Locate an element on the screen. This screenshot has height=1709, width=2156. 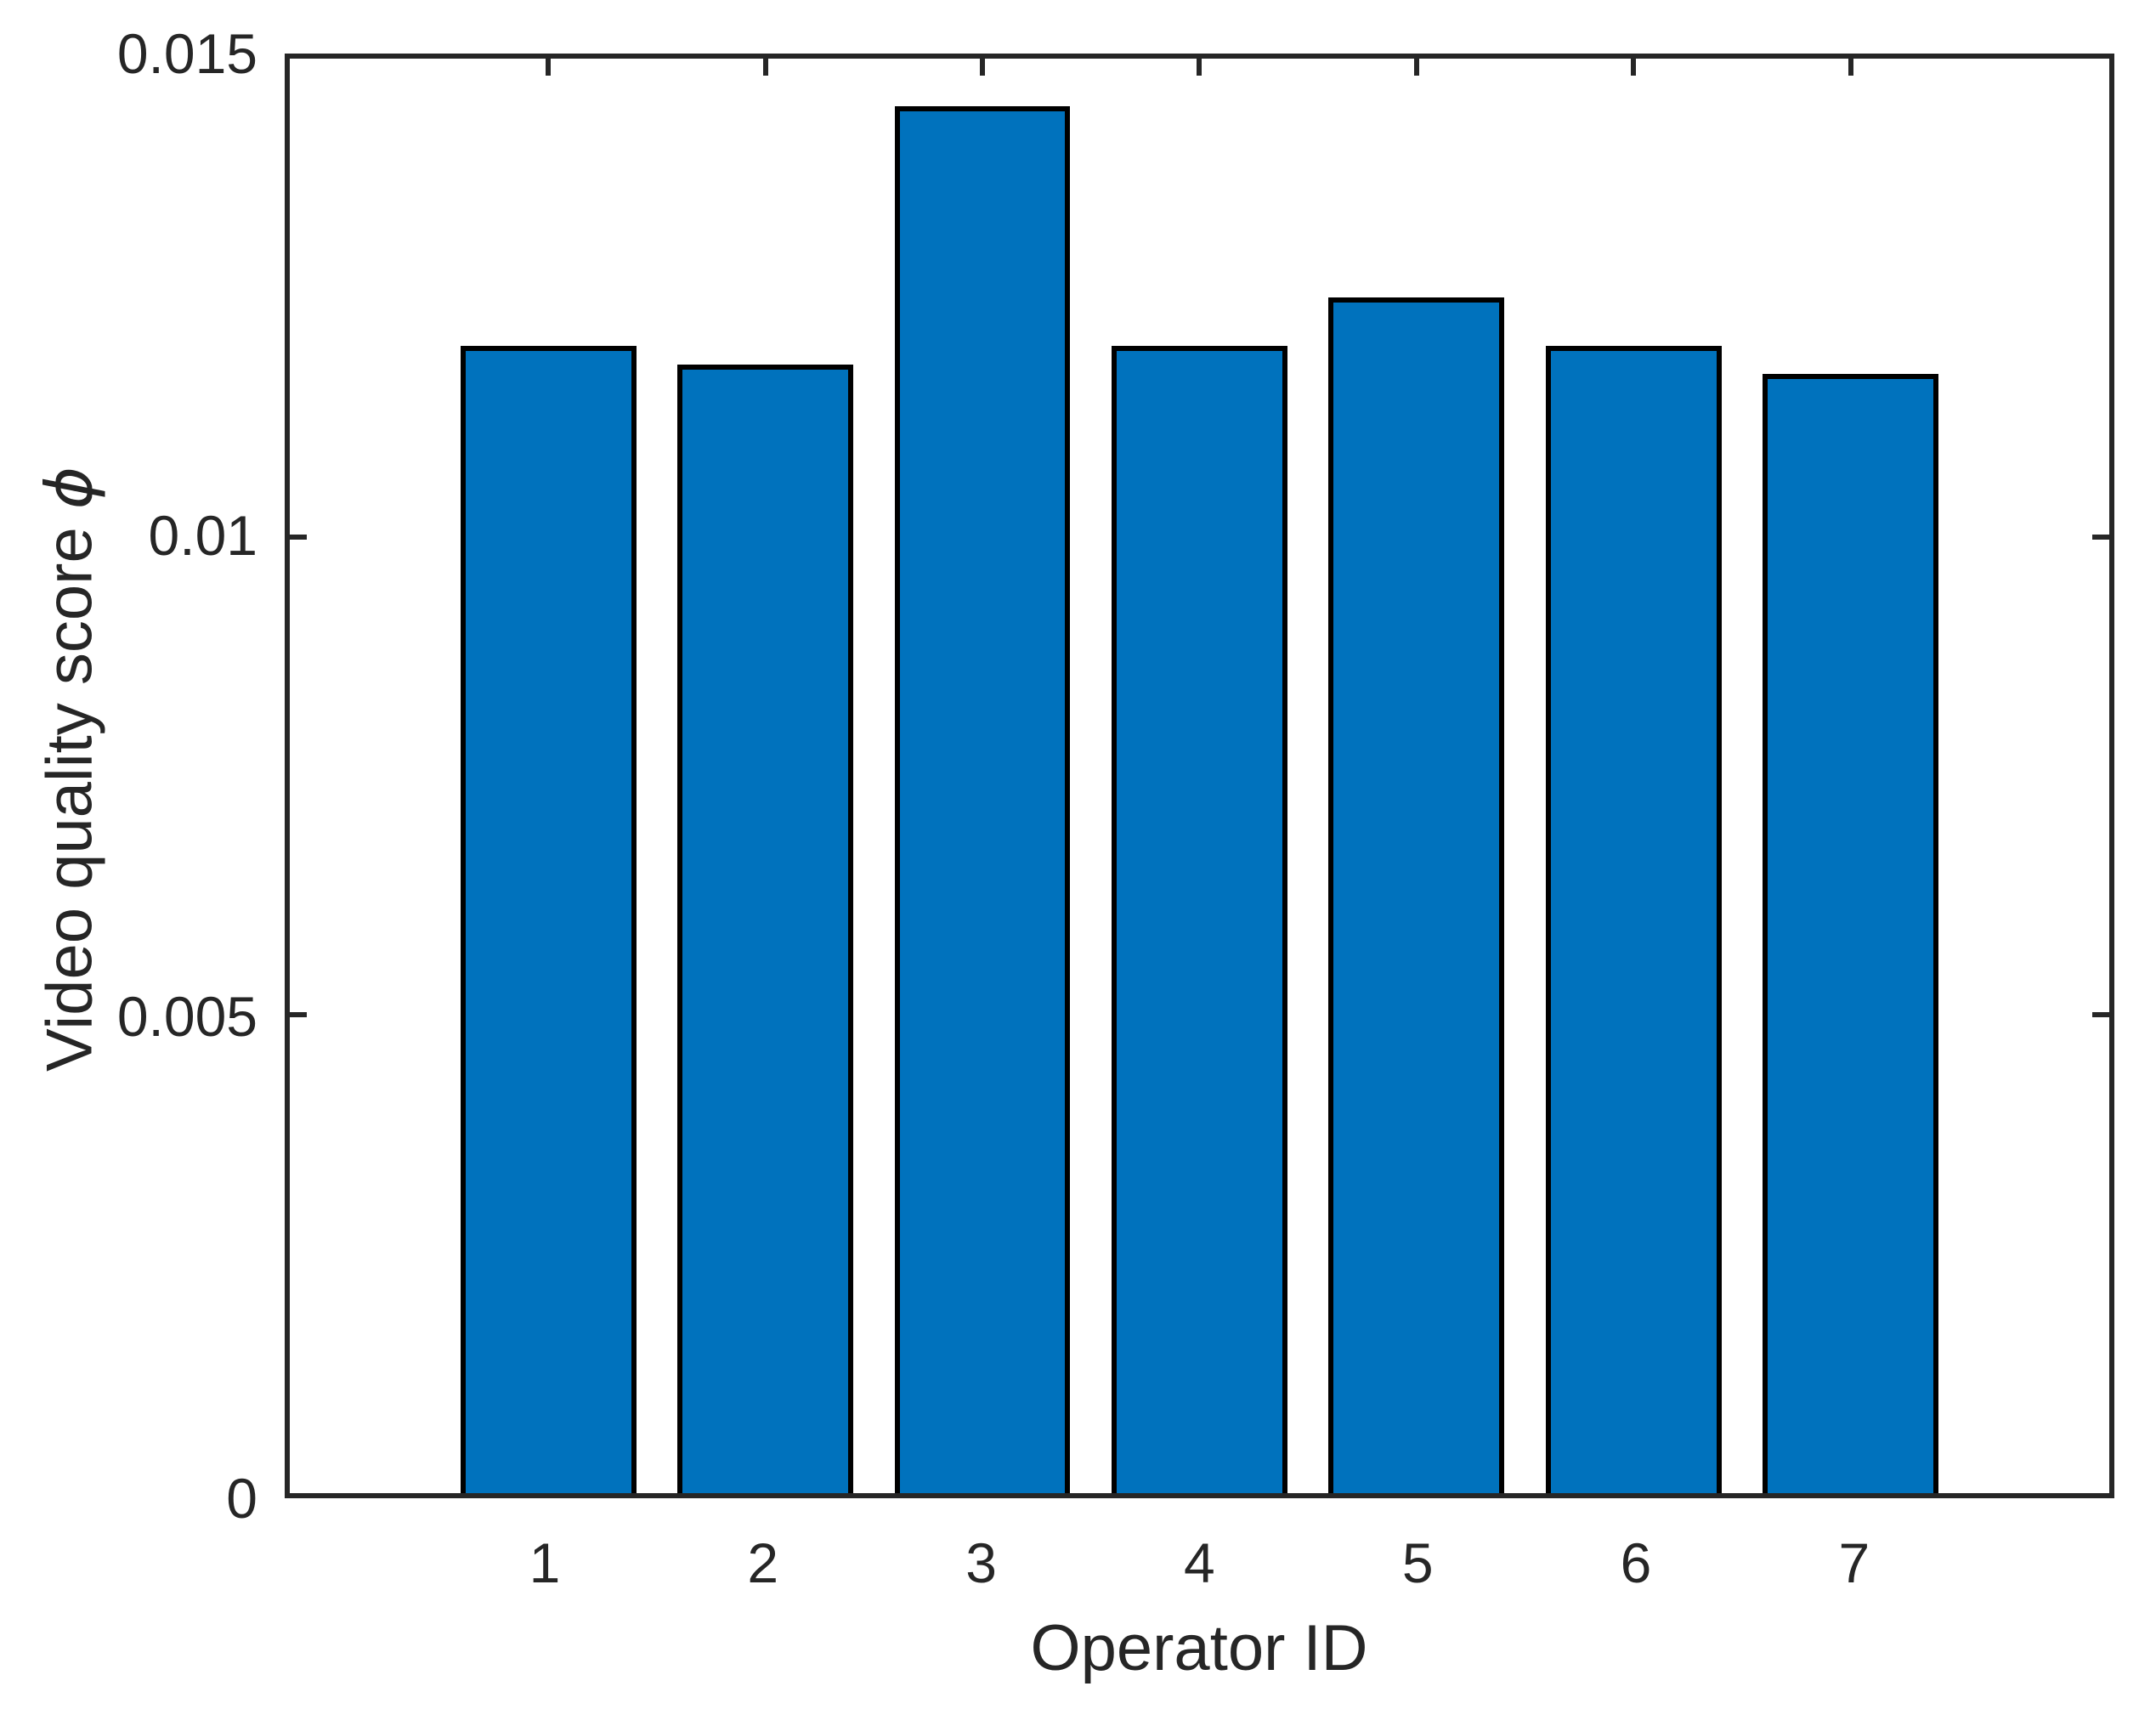
y-axis-title-text: Video quality score is located at coordinates (70, 791).